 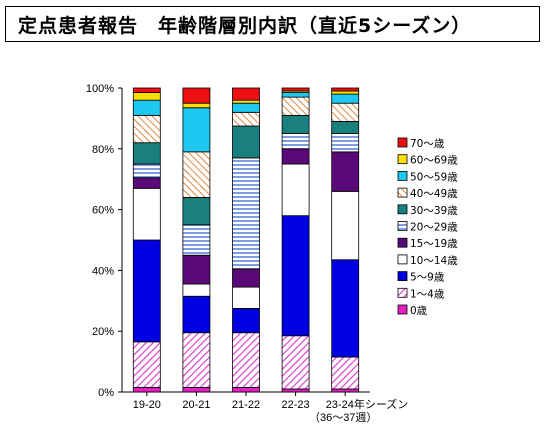 I want to click on y-tick-label: 40%, so click(x=103, y=271).